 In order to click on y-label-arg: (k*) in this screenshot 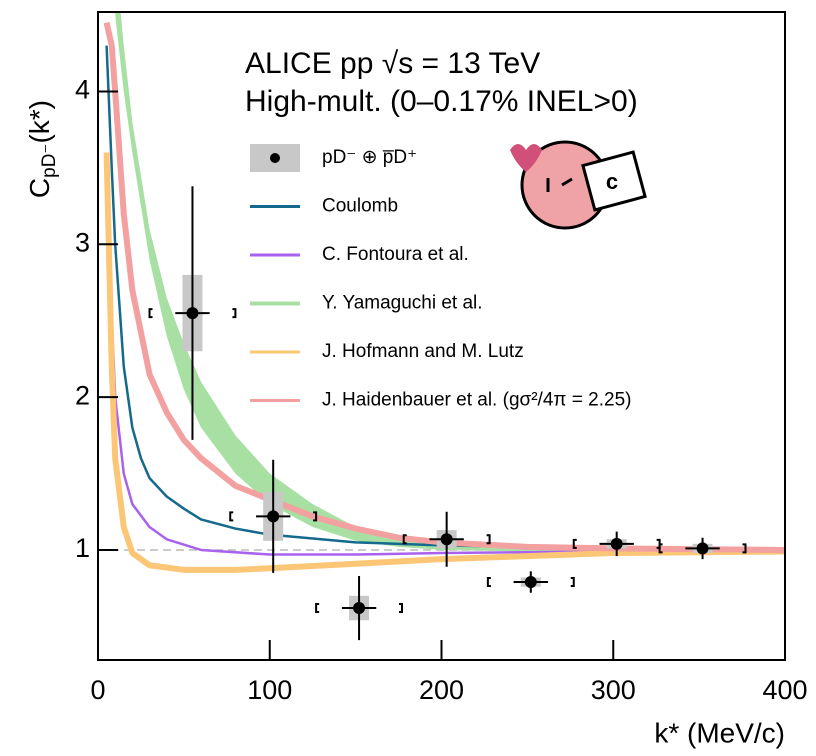, I will do `click(39, 122)`.